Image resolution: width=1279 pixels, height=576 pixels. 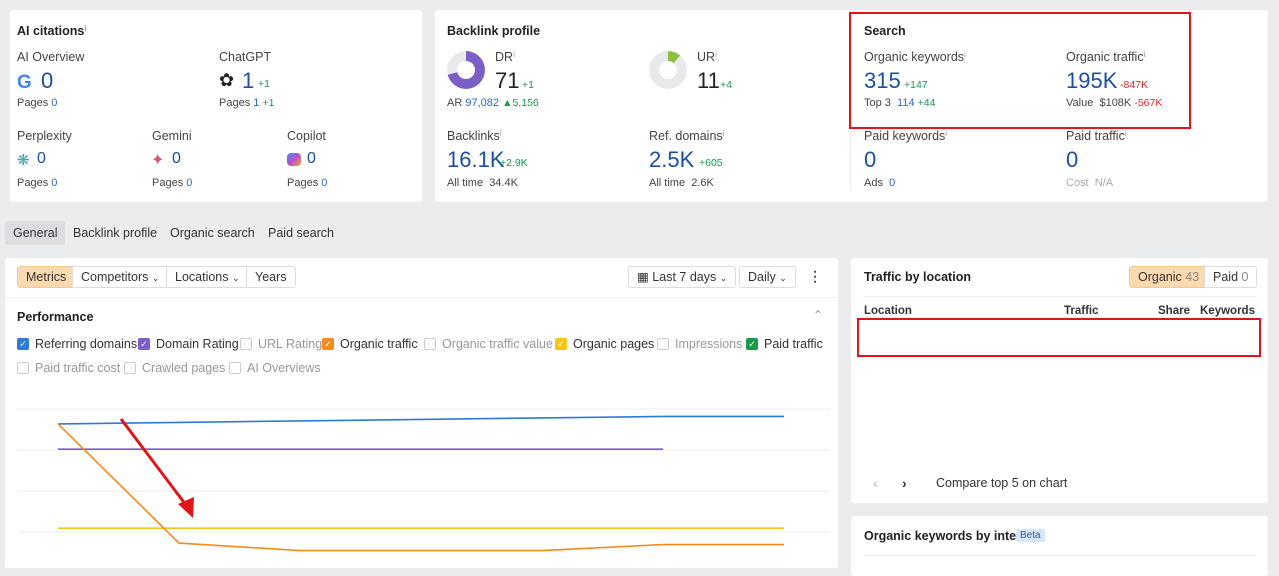 What do you see at coordinates (906, 103) in the screenshot?
I see `top3-value: 114` at bounding box center [906, 103].